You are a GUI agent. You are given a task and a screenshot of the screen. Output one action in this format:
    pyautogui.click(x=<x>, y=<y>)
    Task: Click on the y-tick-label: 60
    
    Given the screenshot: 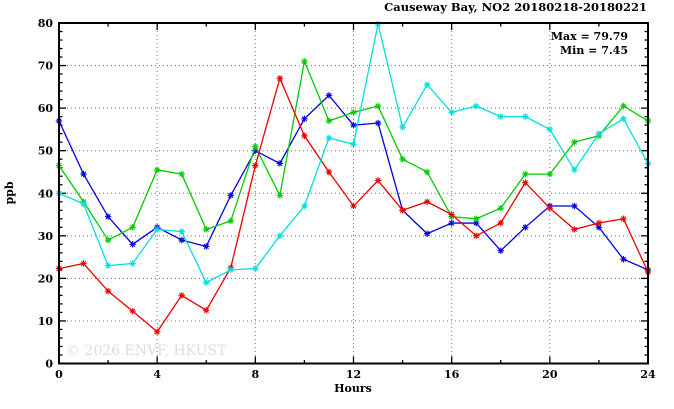 What is the action you would take?
    pyautogui.click(x=46, y=108)
    